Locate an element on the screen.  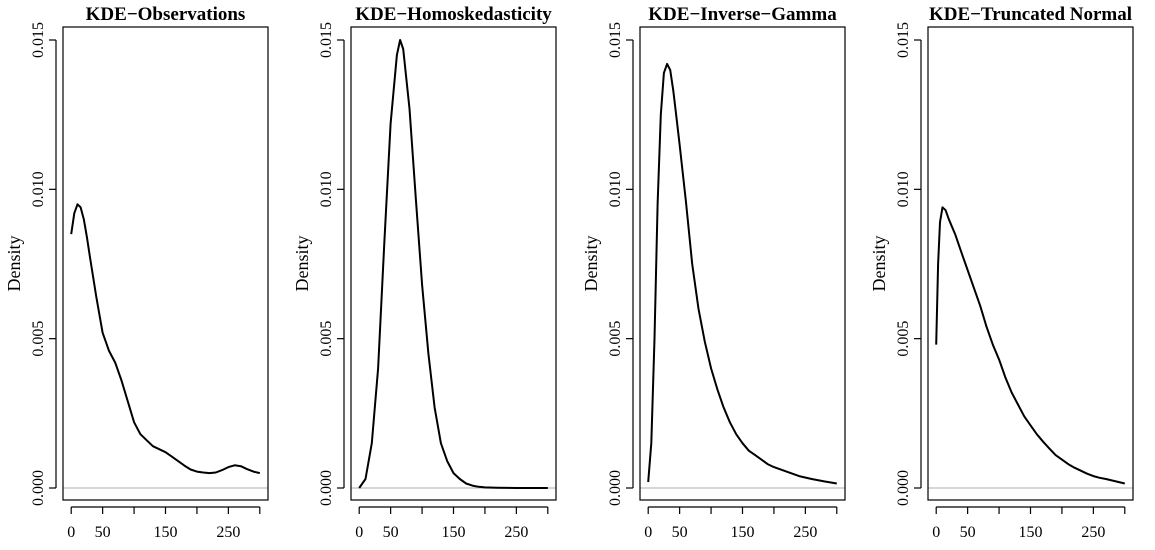
chart-title: KDE−Observations is located at coordinates (166, 14).